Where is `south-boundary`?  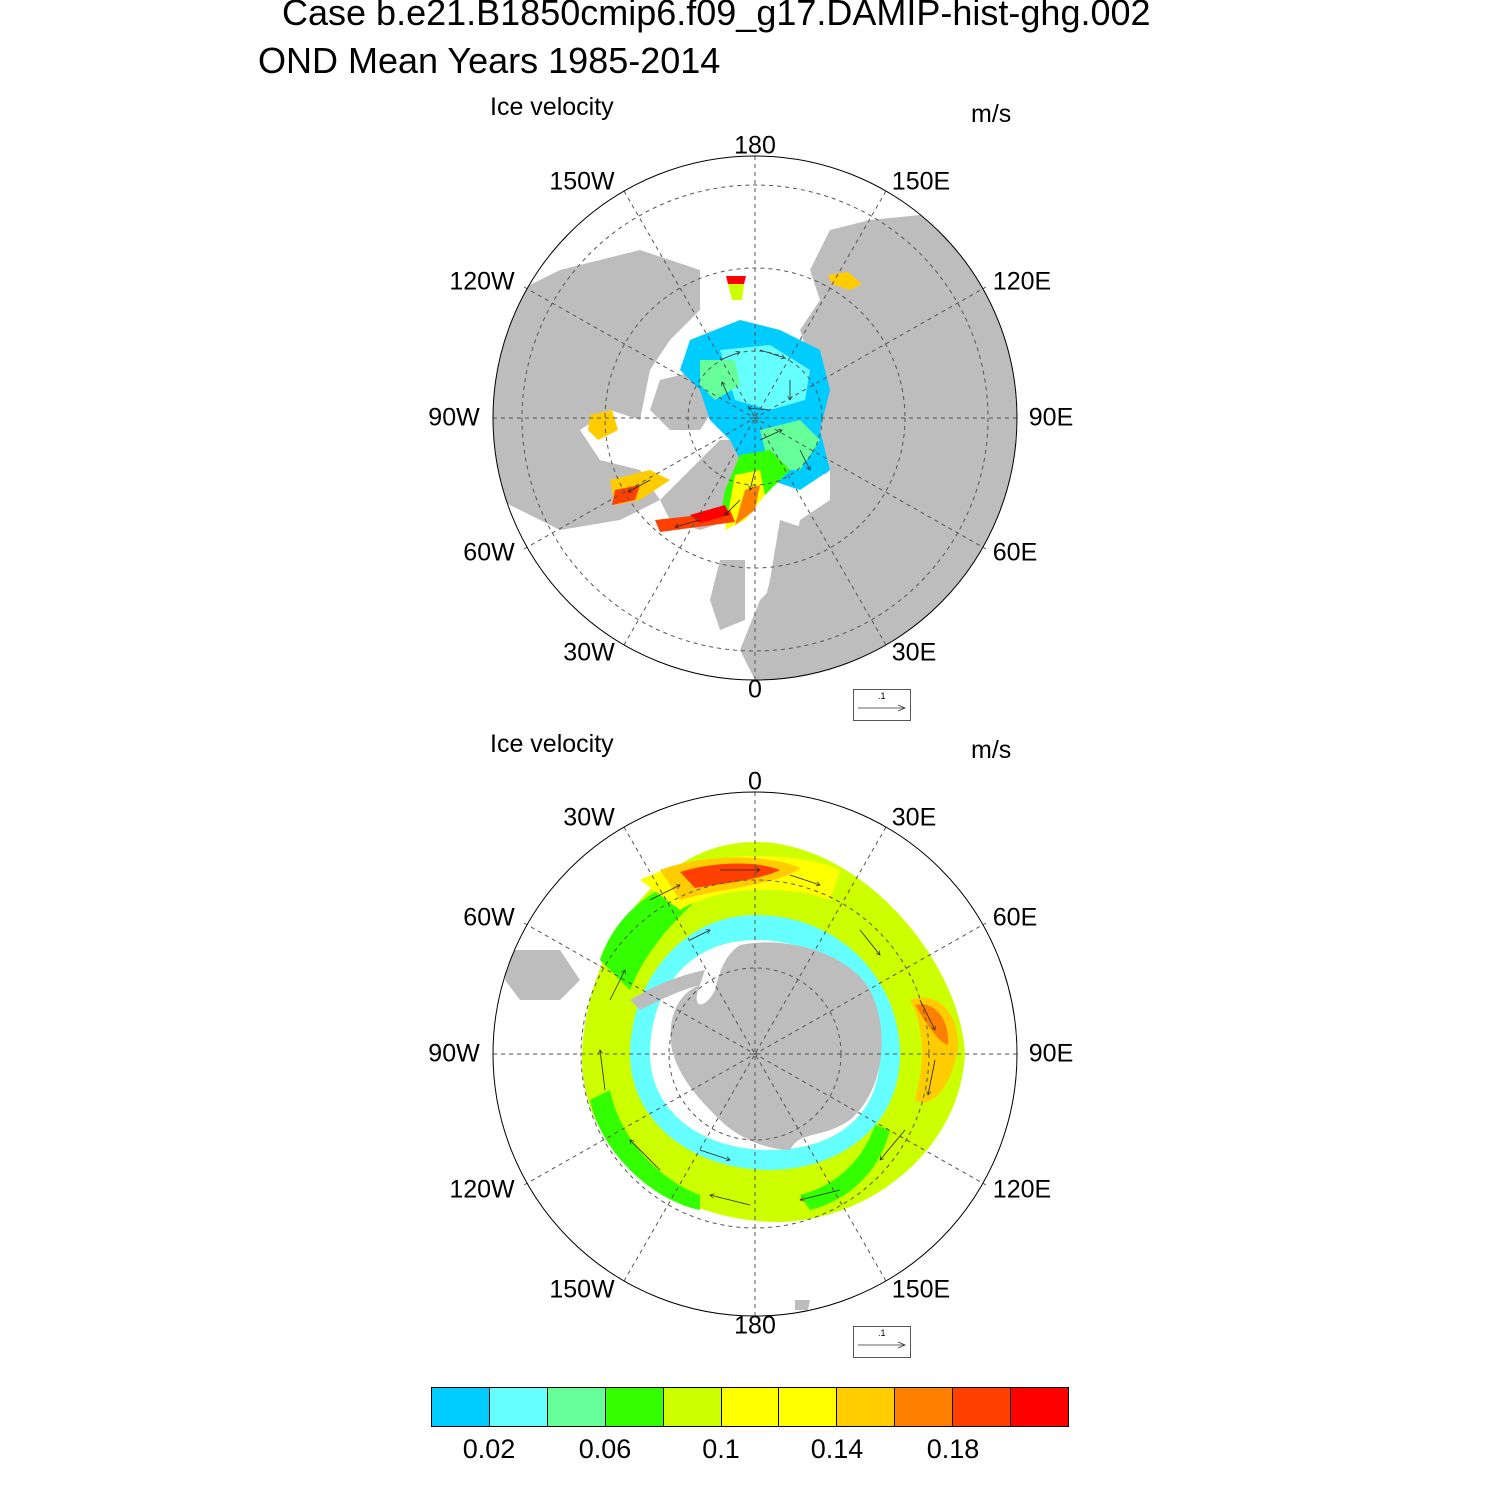
south-boundary is located at coordinates (755, 1054).